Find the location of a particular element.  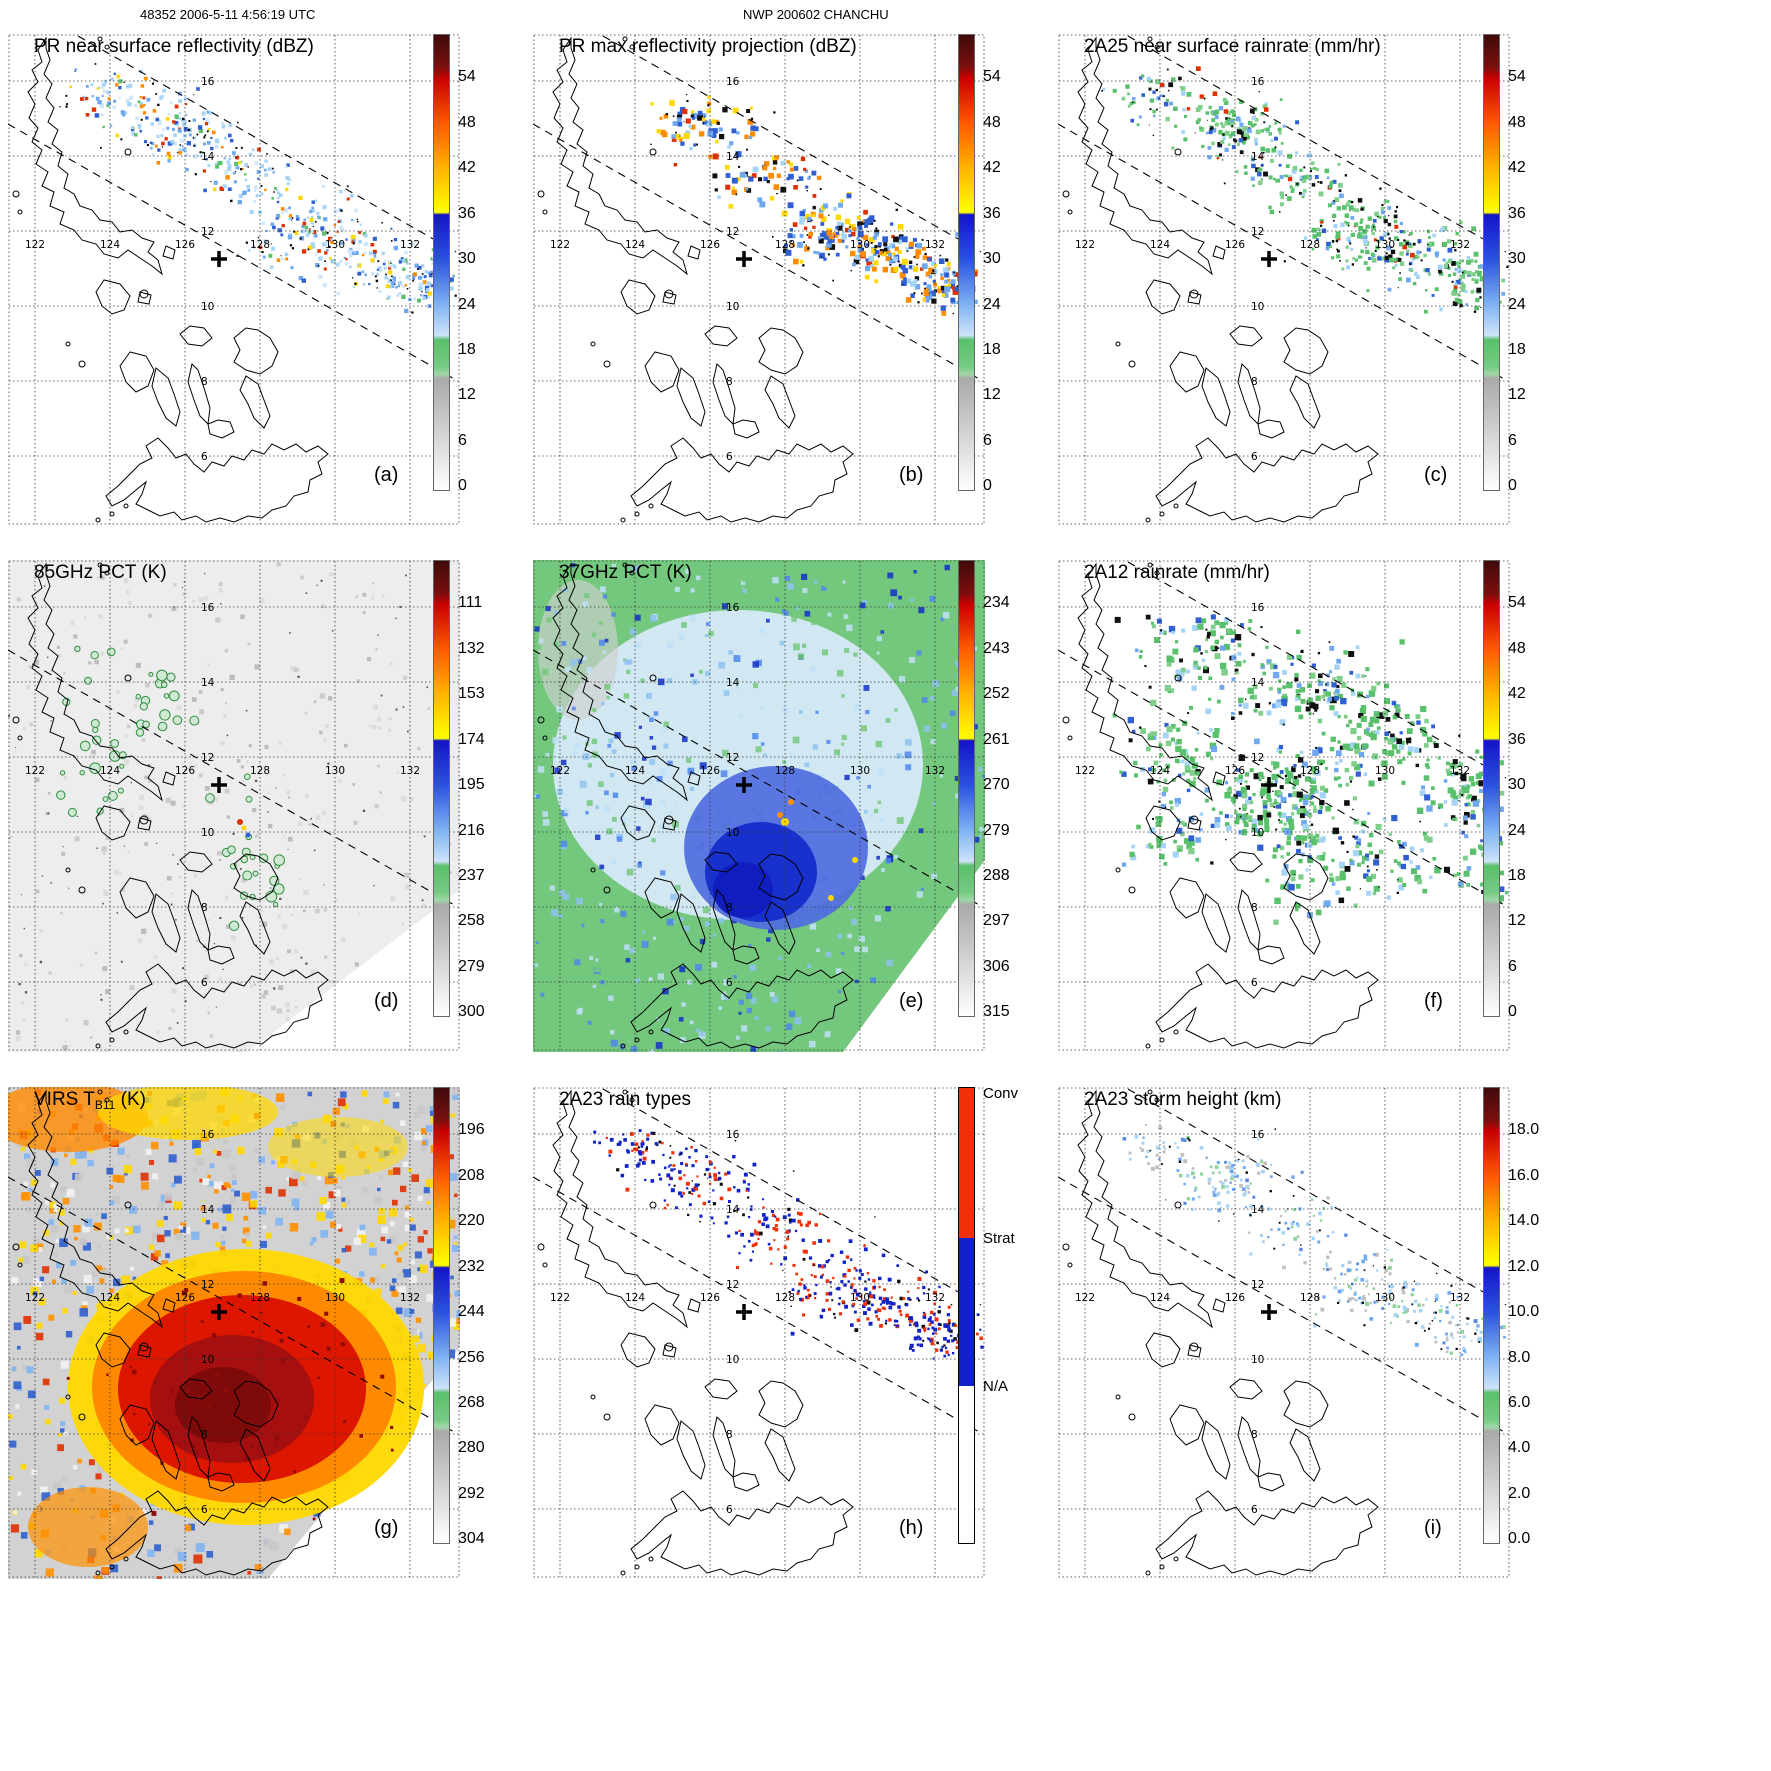

panel-letter: (d) is located at coordinates (386, 1001).